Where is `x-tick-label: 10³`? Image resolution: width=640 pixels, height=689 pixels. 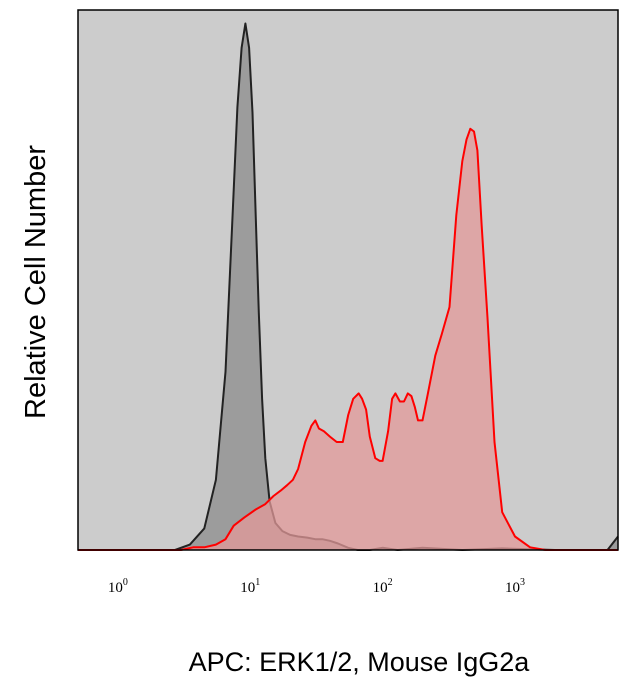
x-tick-label: 10³ is located at coordinates (515, 586).